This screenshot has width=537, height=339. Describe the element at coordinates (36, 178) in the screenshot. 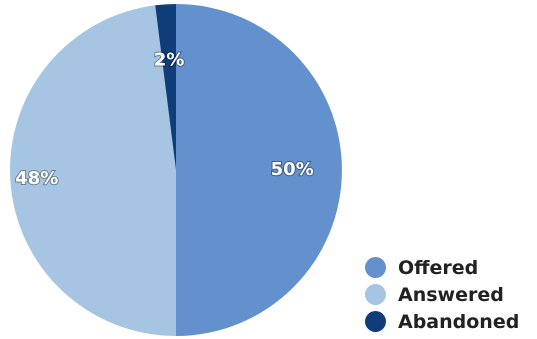

I see `data-label-answered: 48%` at that location.